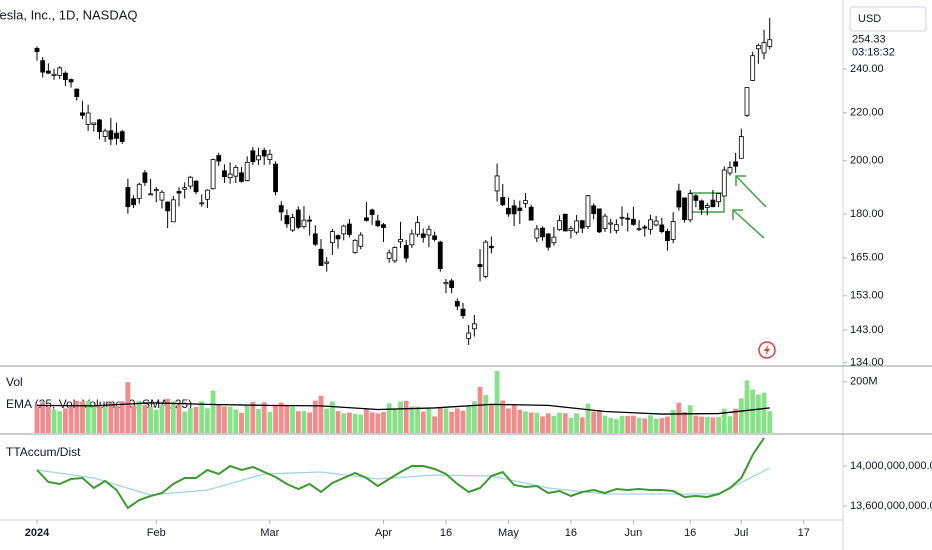 This screenshot has width=932, height=550. What do you see at coordinates (156, 533) in the screenshot?
I see `x-tick-label: Feb` at bounding box center [156, 533].